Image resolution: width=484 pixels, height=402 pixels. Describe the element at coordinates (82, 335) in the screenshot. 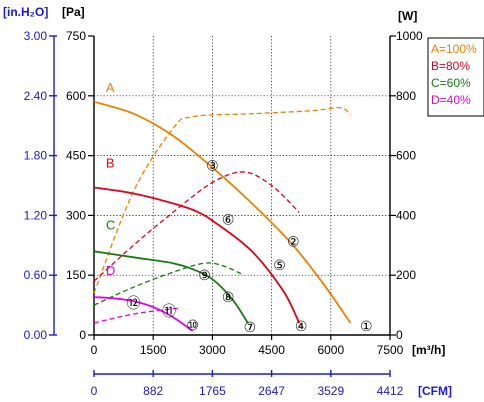

I see `pa-tick-label: 0` at that location.